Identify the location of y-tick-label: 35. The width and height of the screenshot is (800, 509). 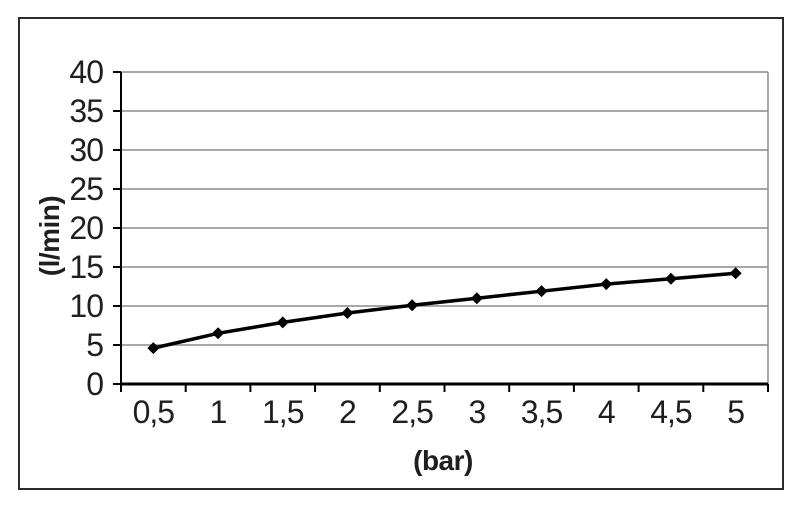
(86, 111).